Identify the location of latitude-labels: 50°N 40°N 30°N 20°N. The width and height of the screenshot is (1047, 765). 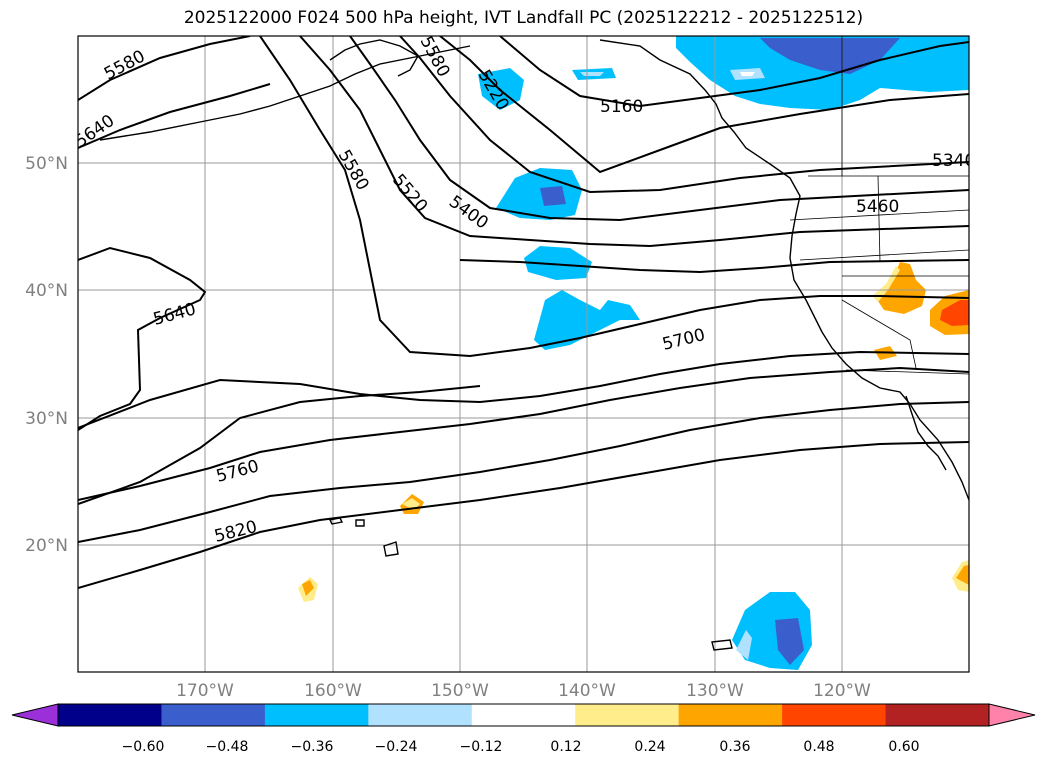
(46, 355).